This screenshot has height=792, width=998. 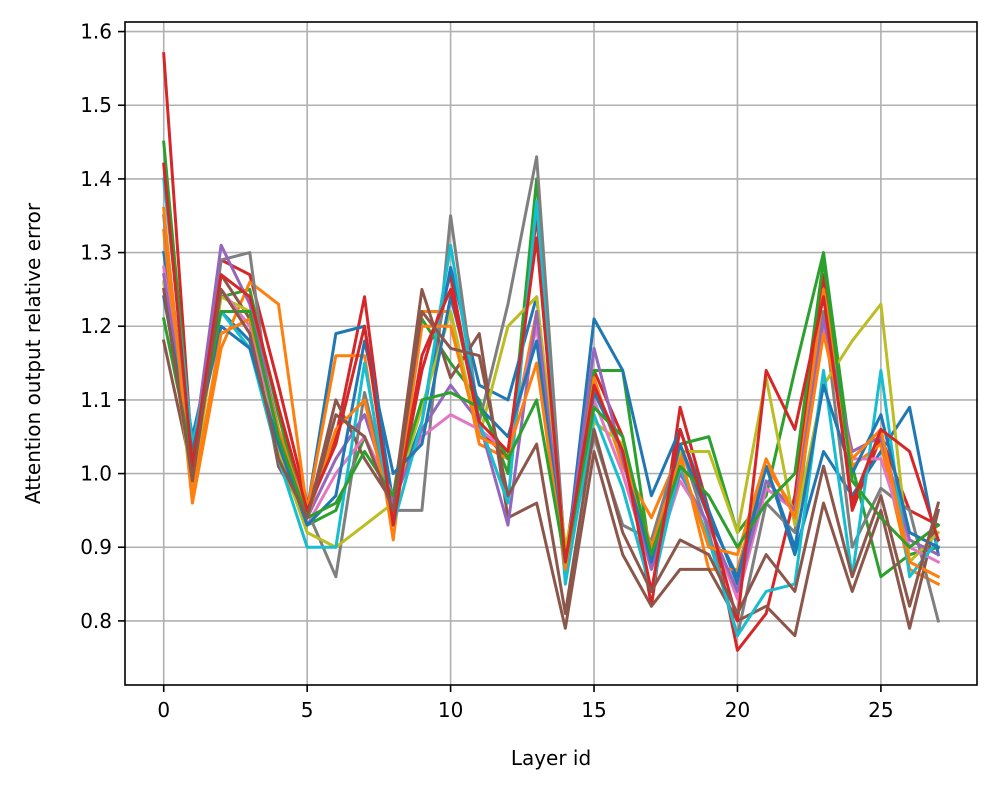 What do you see at coordinates (96, 32) in the screenshot?
I see `y-tick-label: 1.6` at bounding box center [96, 32].